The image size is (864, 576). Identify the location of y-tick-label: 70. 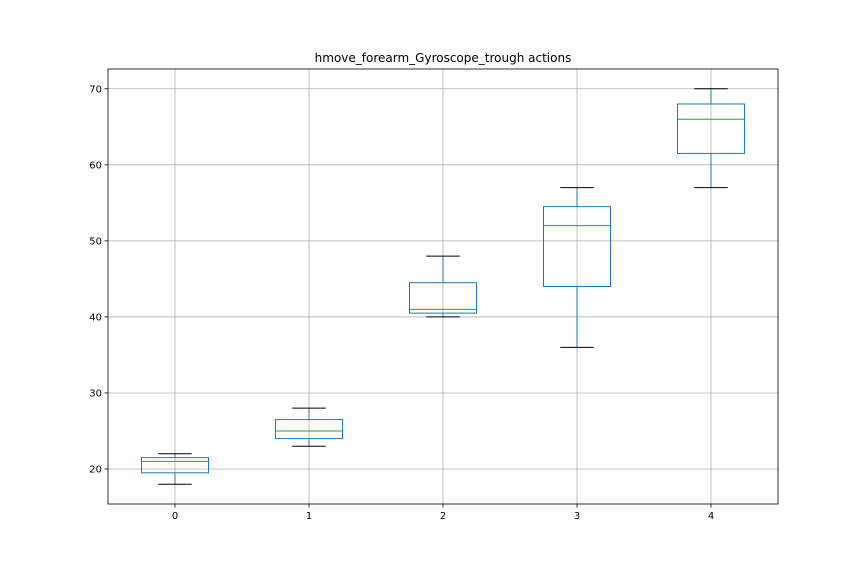
(95, 89).